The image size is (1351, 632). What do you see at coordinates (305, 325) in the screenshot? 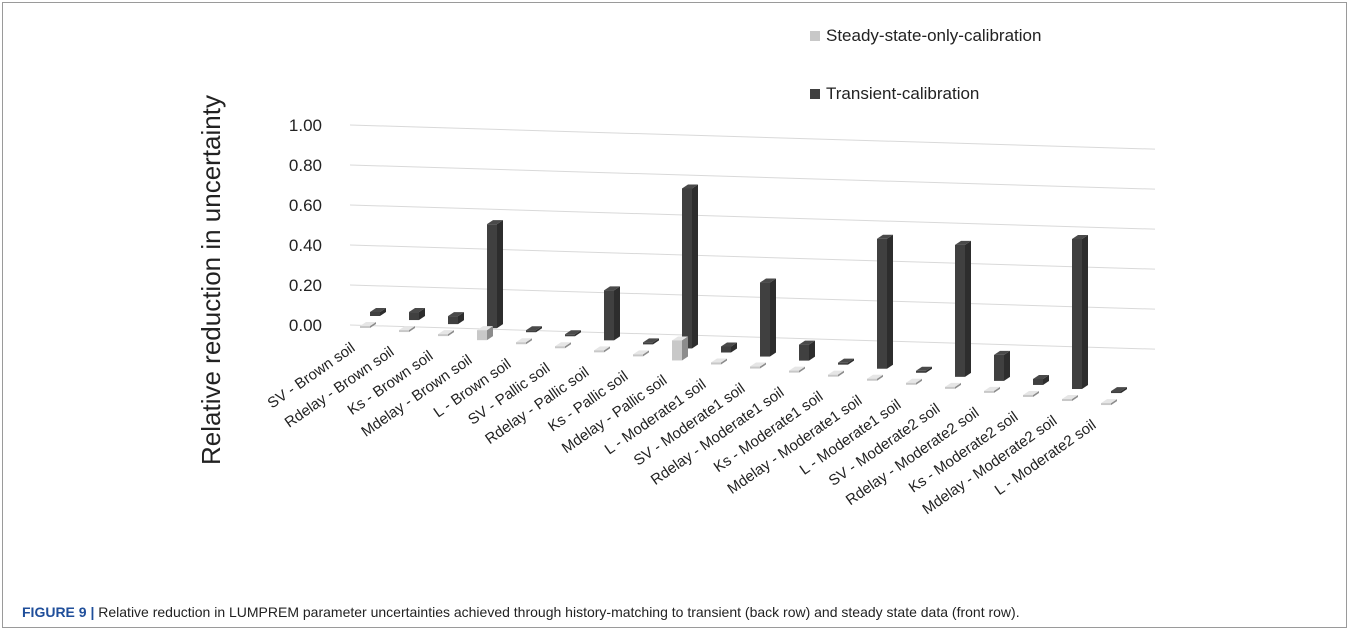
I see `y-tick-label: 0.00` at bounding box center [305, 325].